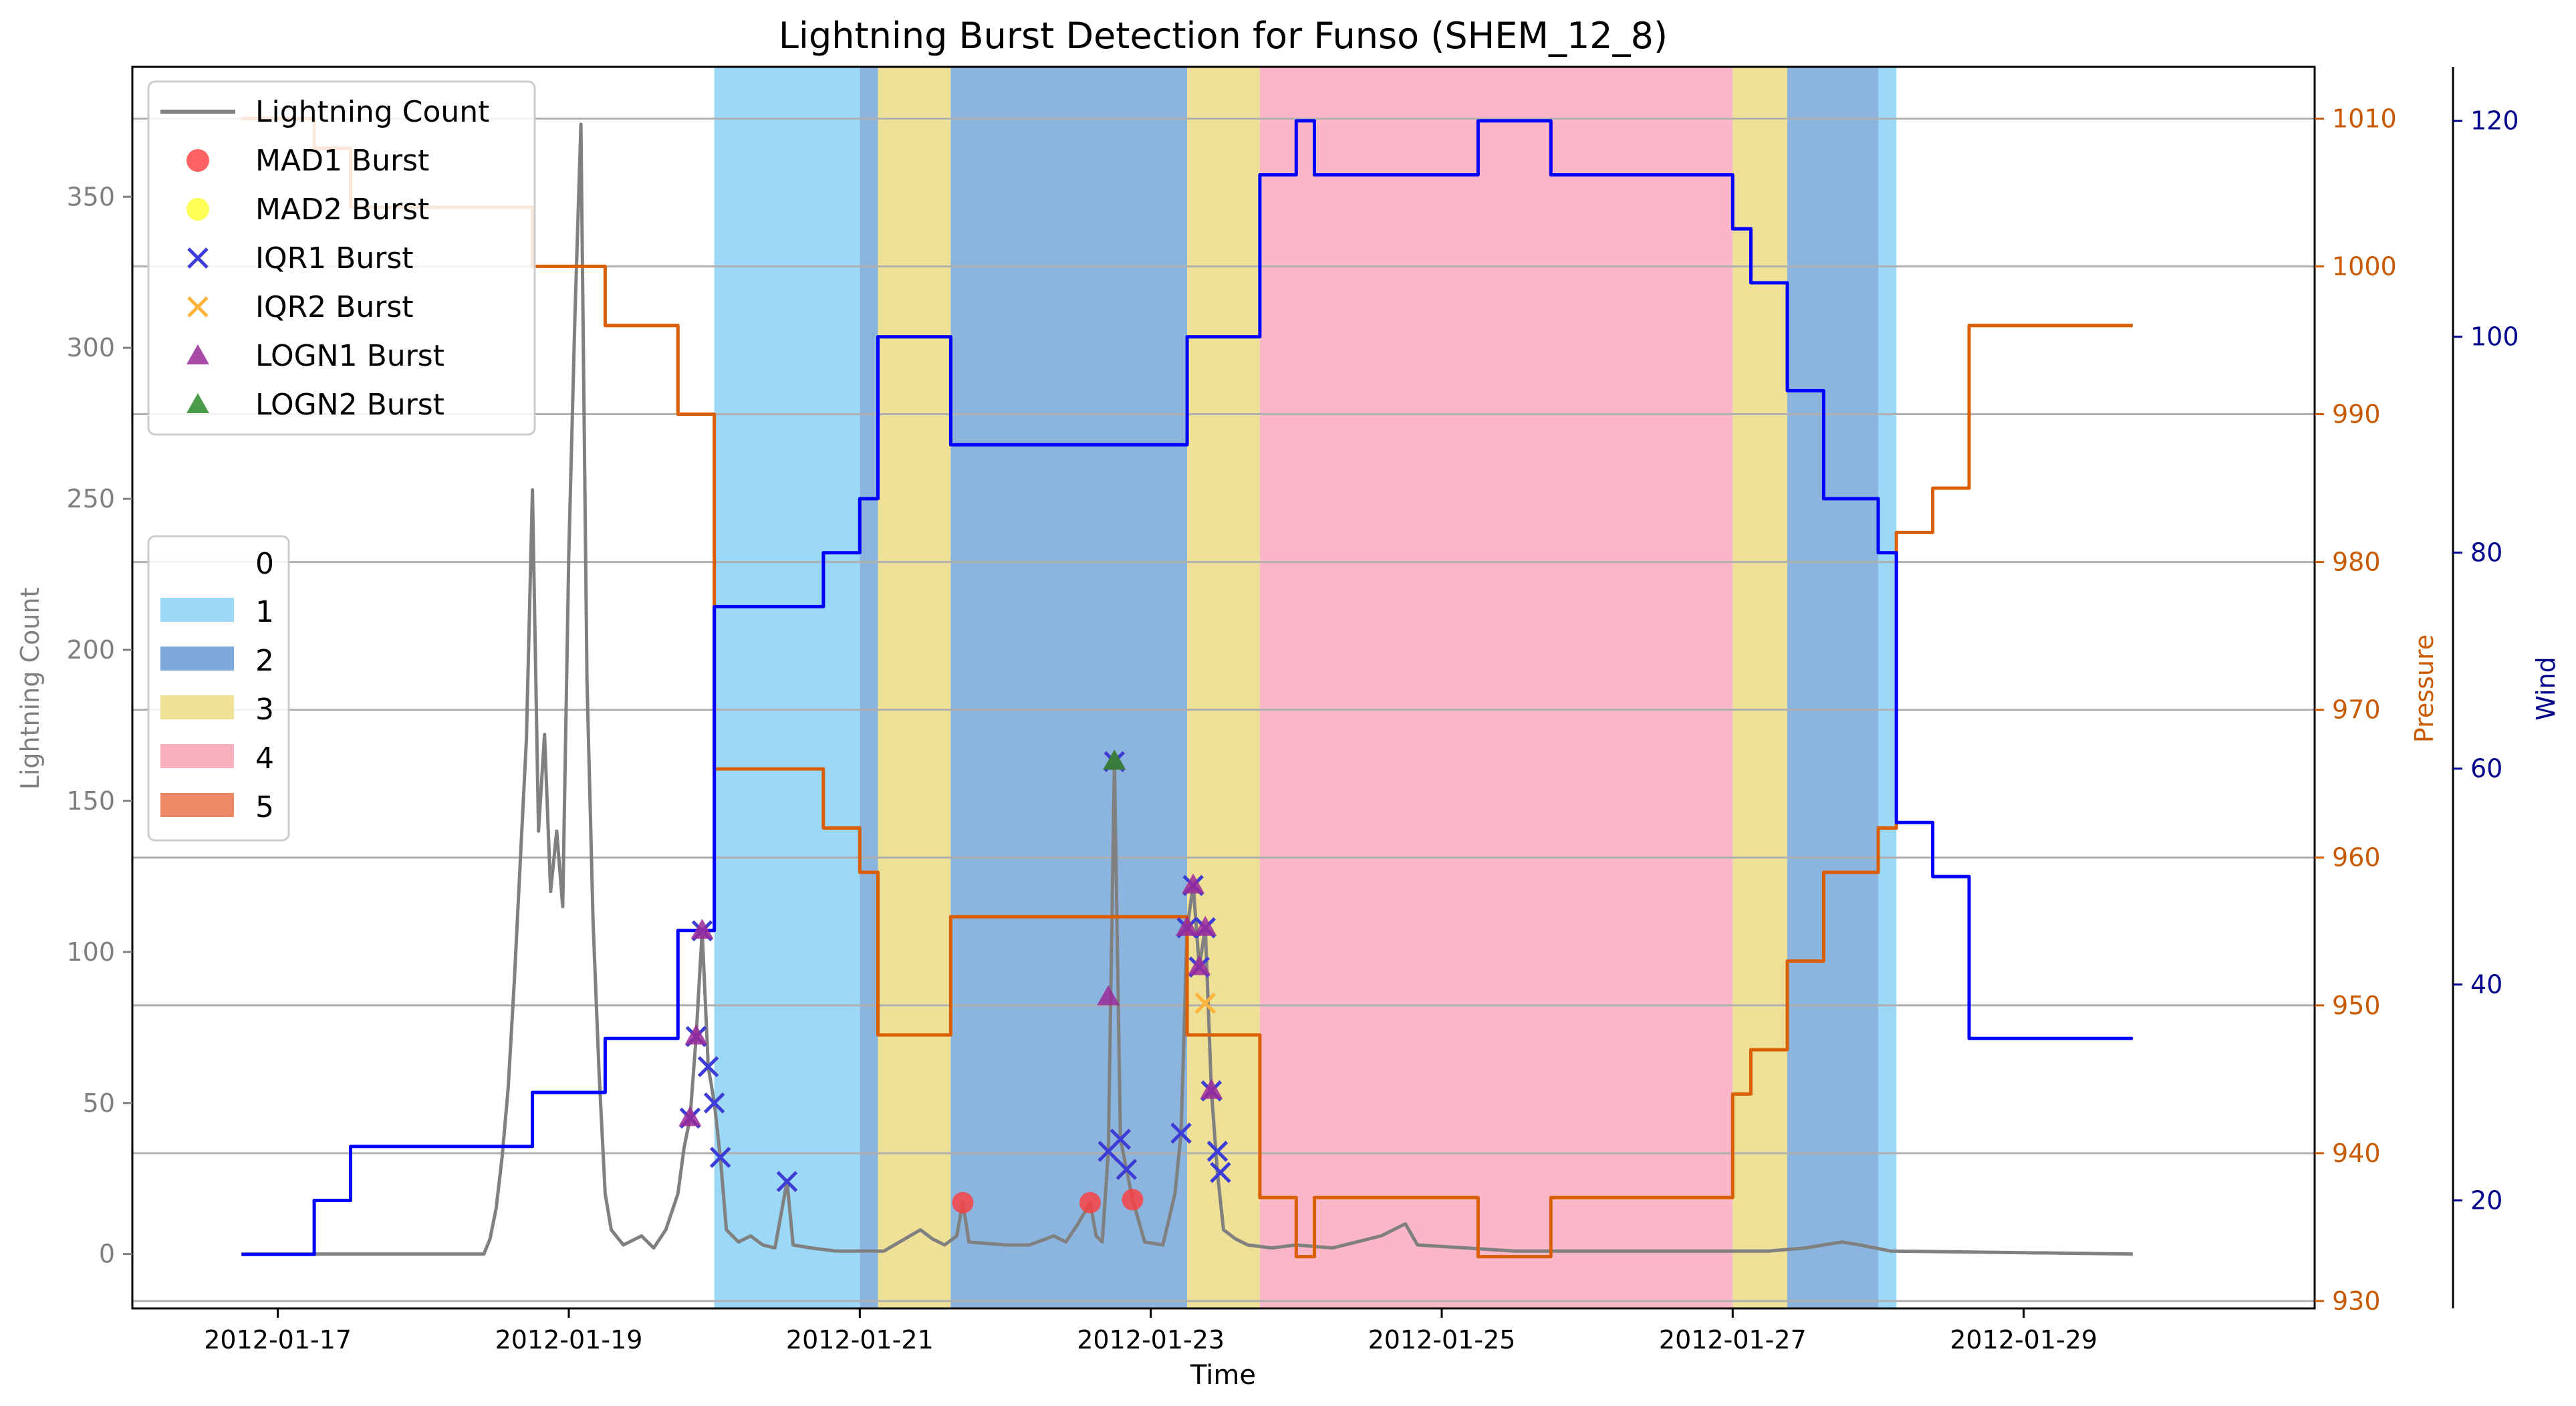 Image resolution: width=2576 pixels, height=1406 pixels. What do you see at coordinates (2486, 553) in the screenshot?
I see `wind-y-tick-label: 80` at bounding box center [2486, 553].